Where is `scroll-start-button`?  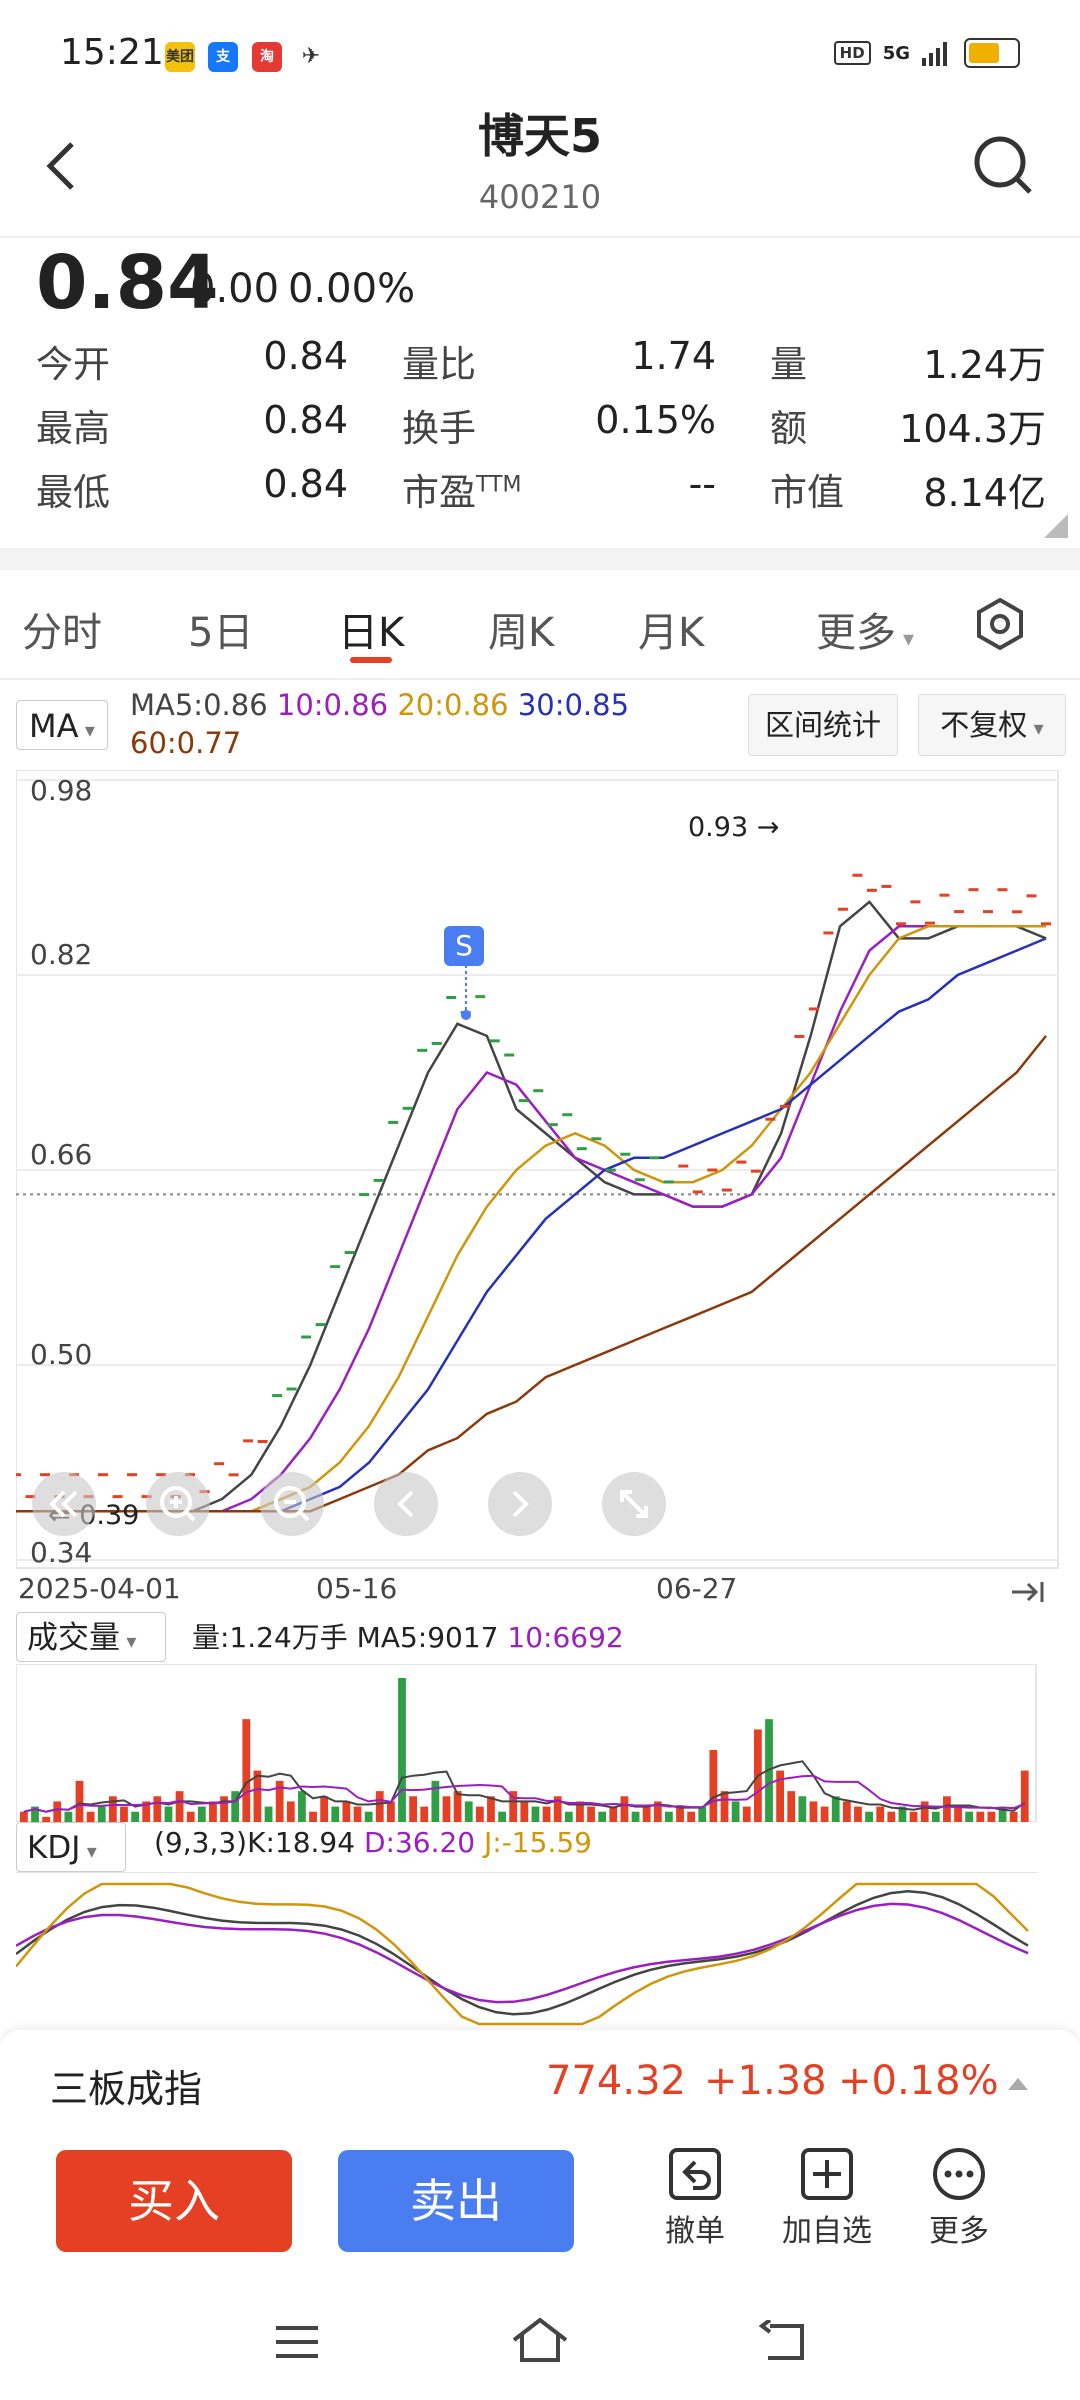 scroll-start-button is located at coordinates (64, 1504).